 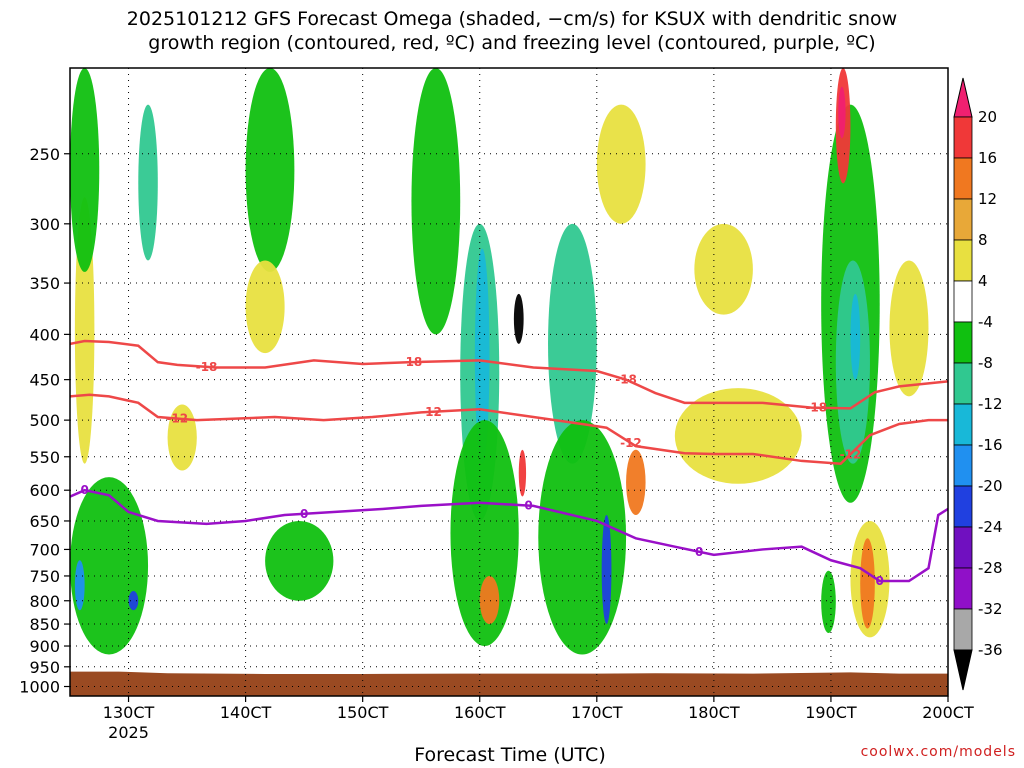 What do you see at coordinates (129, 712) in the screenshot?
I see `x-tick-label-130CT: 130CT` at bounding box center [129, 712].